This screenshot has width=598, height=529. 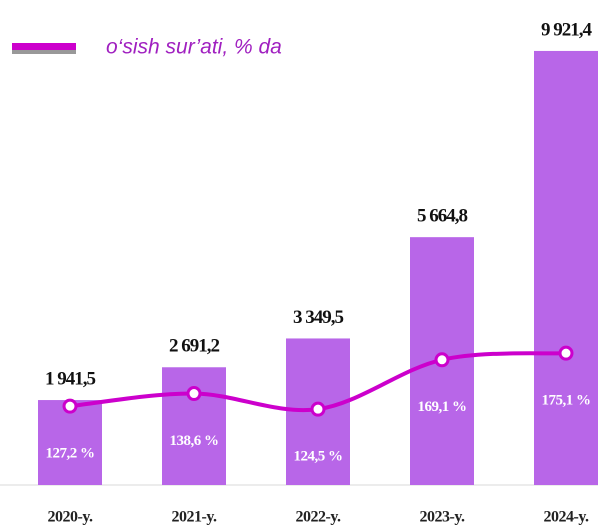 What do you see at coordinates (70, 517) in the screenshot?
I see `x-tick-label: 2020-y.` at bounding box center [70, 517].